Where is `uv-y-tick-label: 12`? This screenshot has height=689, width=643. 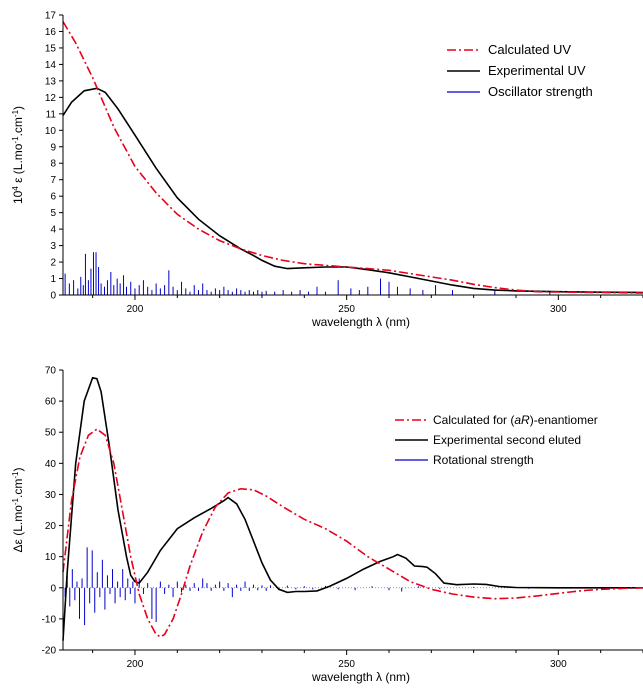
uv-y-tick-label: 12 is located at coordinates (51, 98).